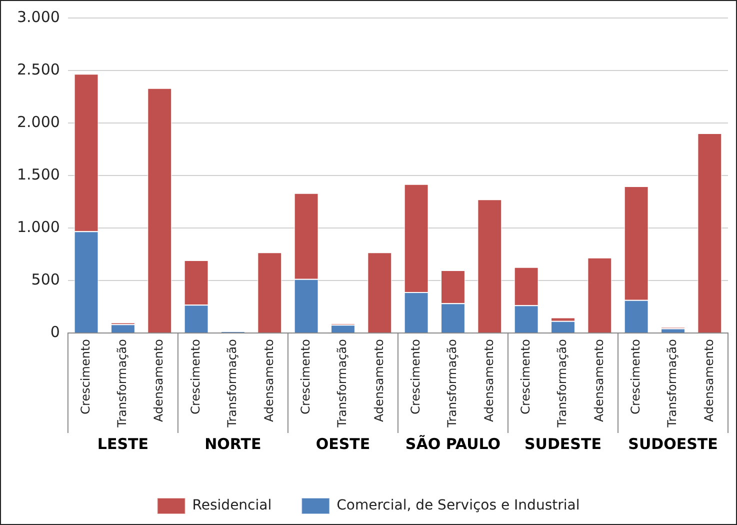  What do you see at coordinates (673, 443) in the screenshot?
I see `text: SUDOESTE` at bounding box center [673, 443].